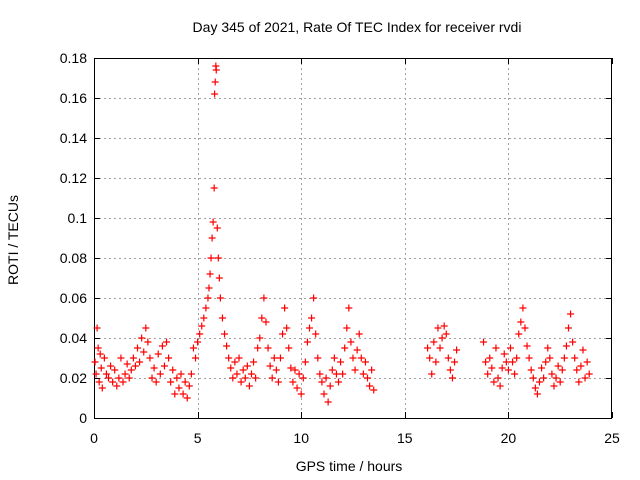  What do you see at coordinates (73, 178) in the screenshot?
I see `y-tick-label: 0.12` at bounding box center [73, 178].